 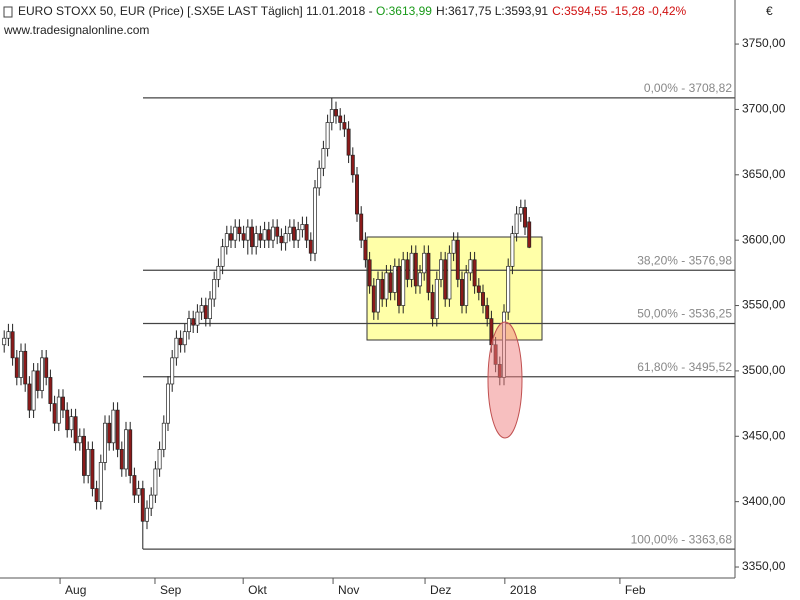 I want to click on source: www.tradesignalonline.com, so click(x=76, y=30).